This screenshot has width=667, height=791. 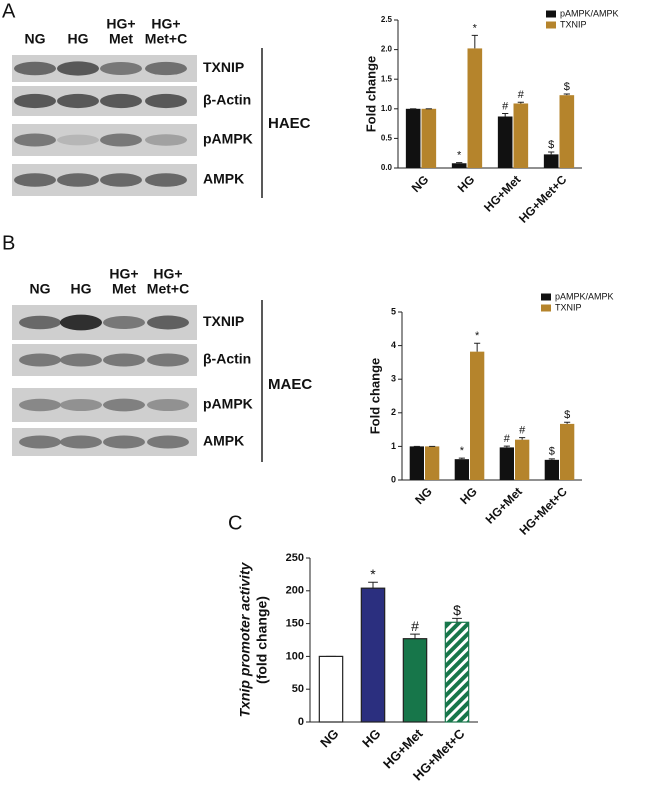 What do you see at coordinates (295, 656) in the screenshot?
I see `y-tick-label: 100` at bounding box center [295, 656].